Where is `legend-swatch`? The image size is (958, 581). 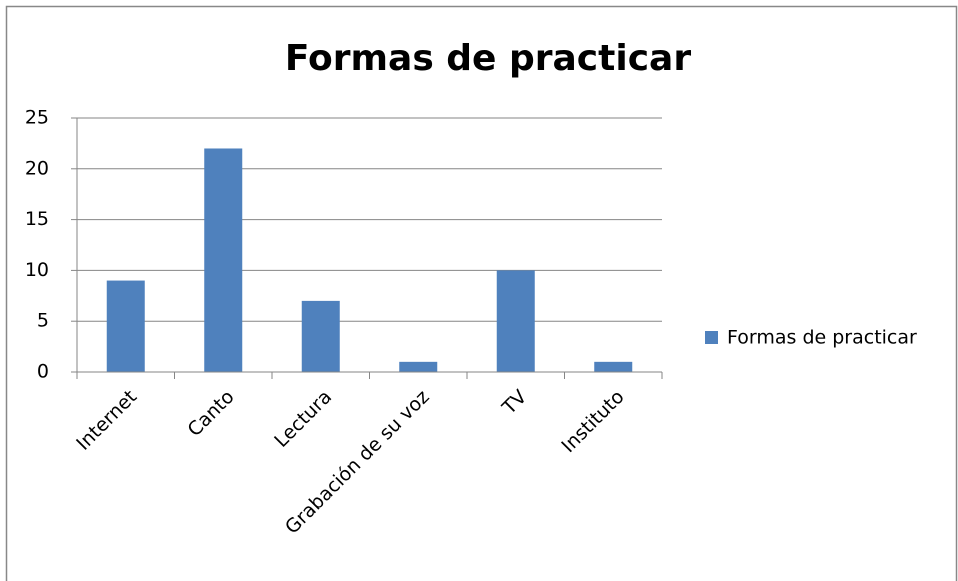
legend-swatch is located at coordinates (711, 337).